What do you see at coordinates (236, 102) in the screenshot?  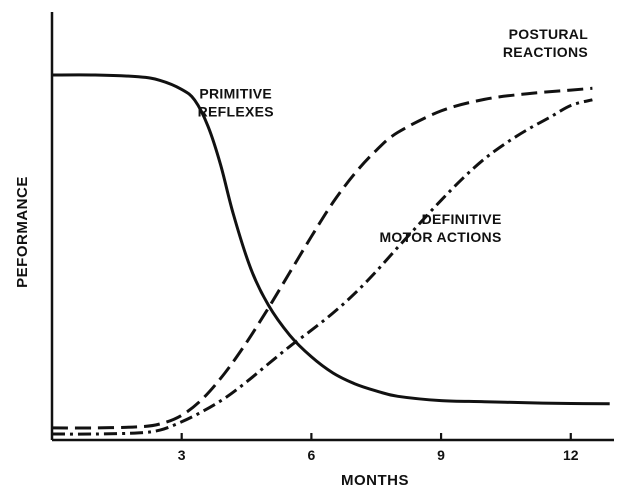 I see `series-label-0: PRIMITIVE REFLEXES` at bounding box center [236, 102].